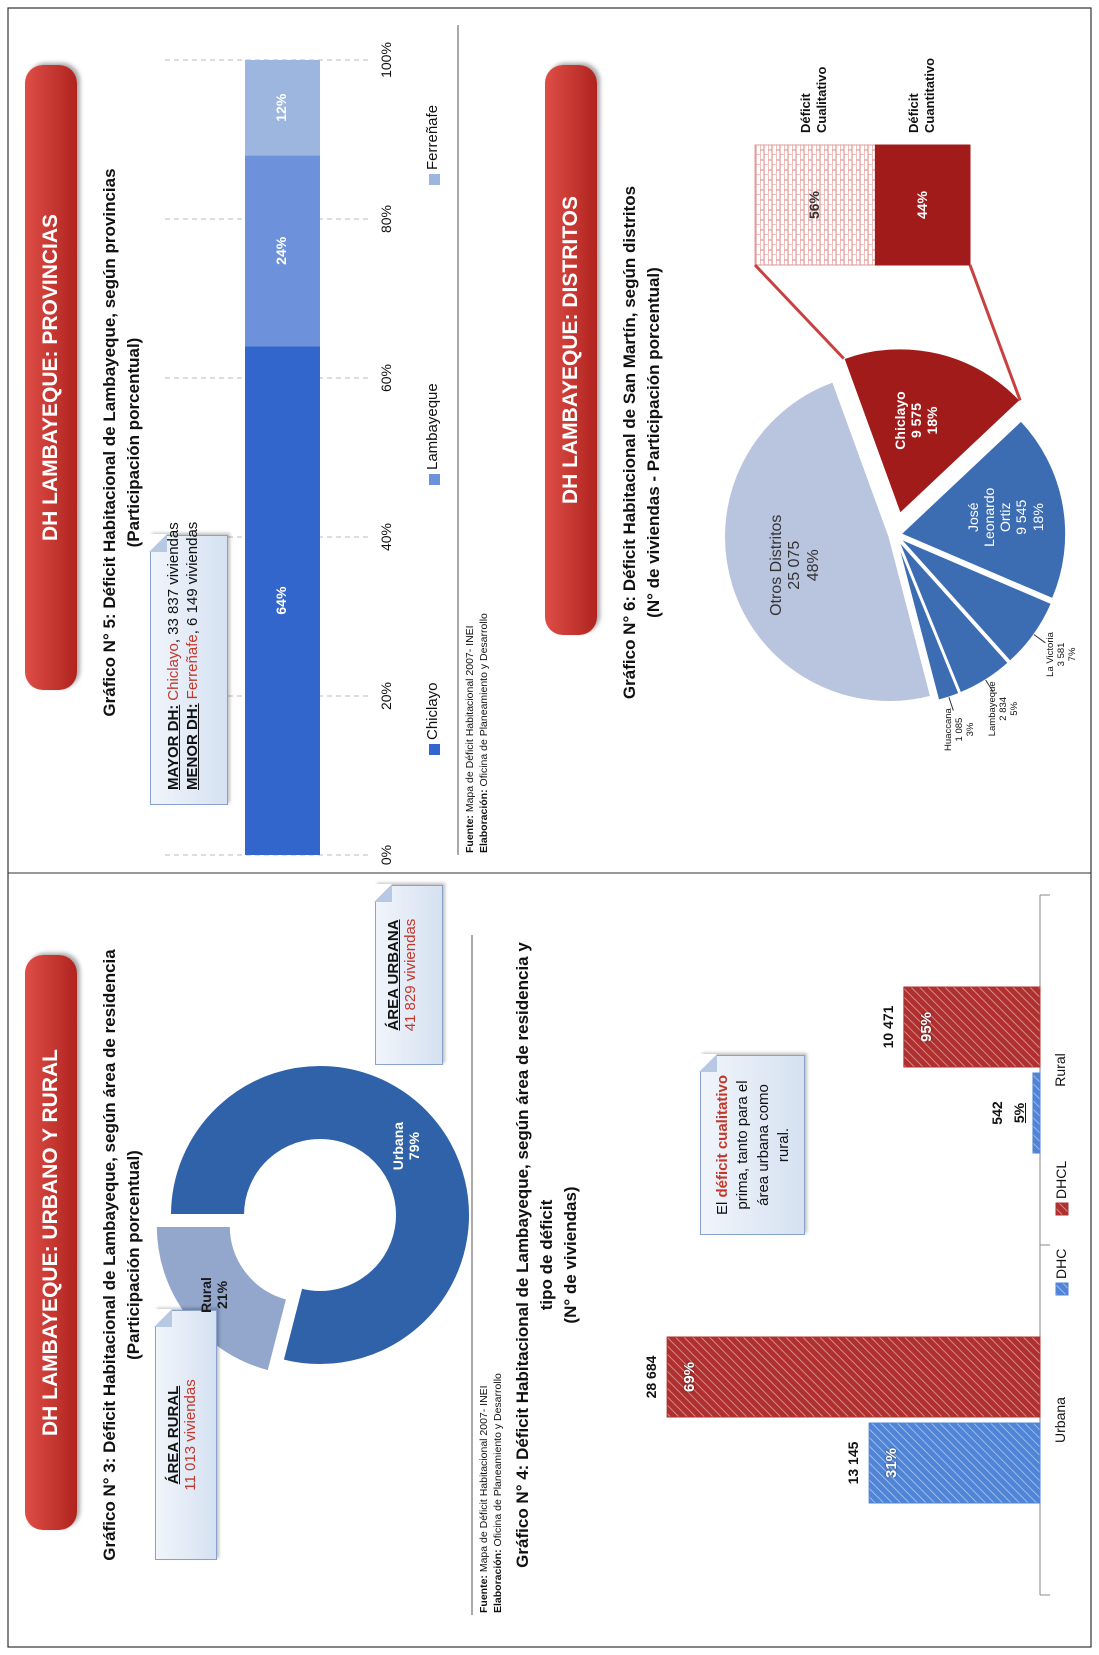  I want to click on slice-percent: 3%, so click(971, 729).